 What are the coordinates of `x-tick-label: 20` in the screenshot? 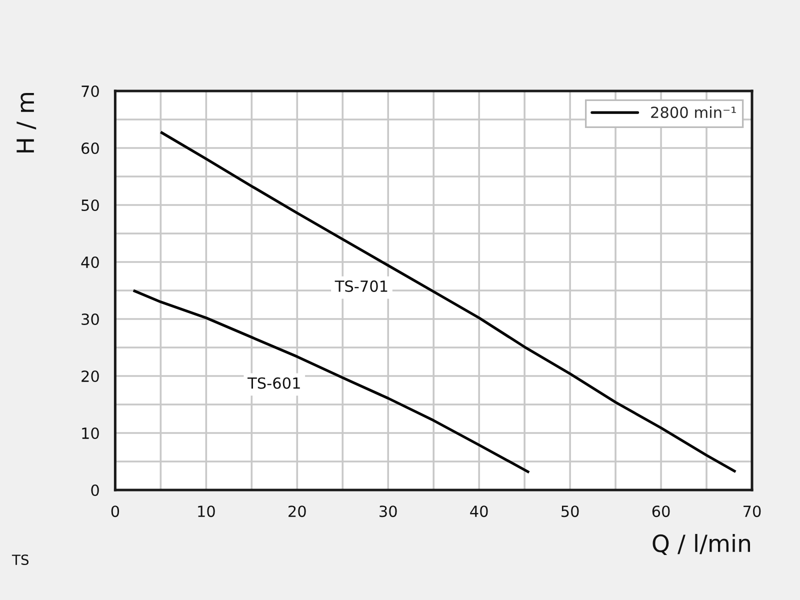 It's located at (297, 512).